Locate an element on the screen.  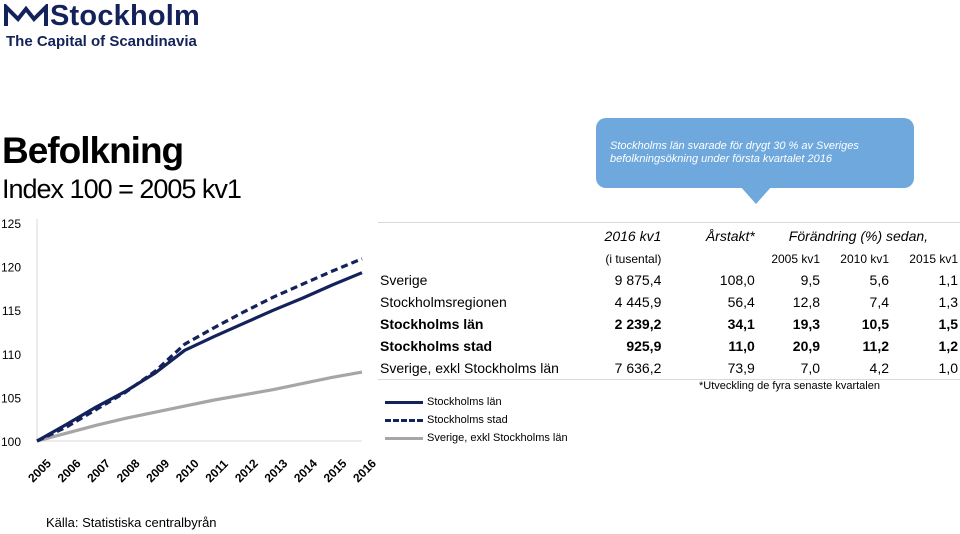
x-tick-label: 2016 is located at coordinates (364, 470).